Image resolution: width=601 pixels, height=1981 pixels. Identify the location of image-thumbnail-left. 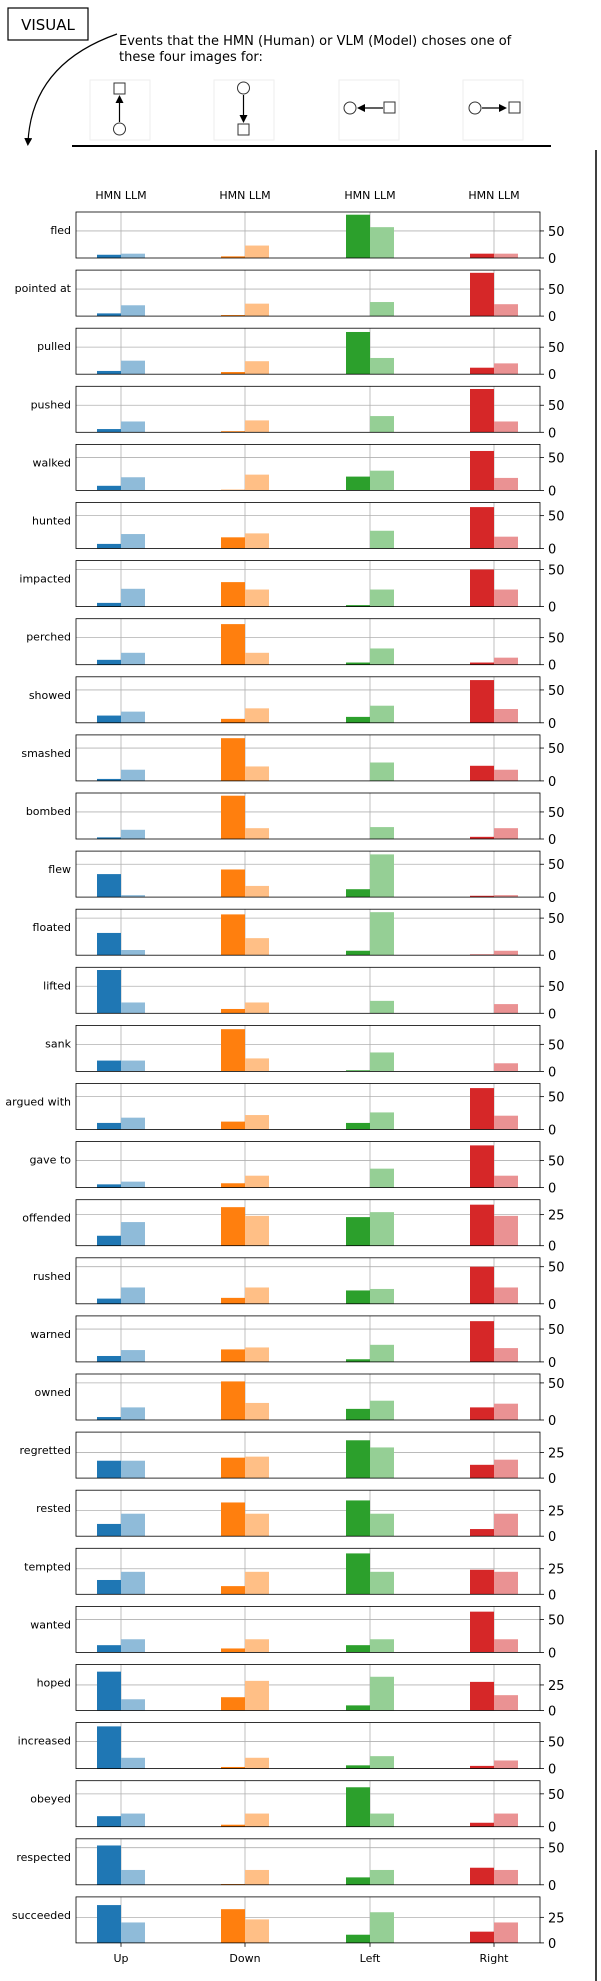
(369, 110).